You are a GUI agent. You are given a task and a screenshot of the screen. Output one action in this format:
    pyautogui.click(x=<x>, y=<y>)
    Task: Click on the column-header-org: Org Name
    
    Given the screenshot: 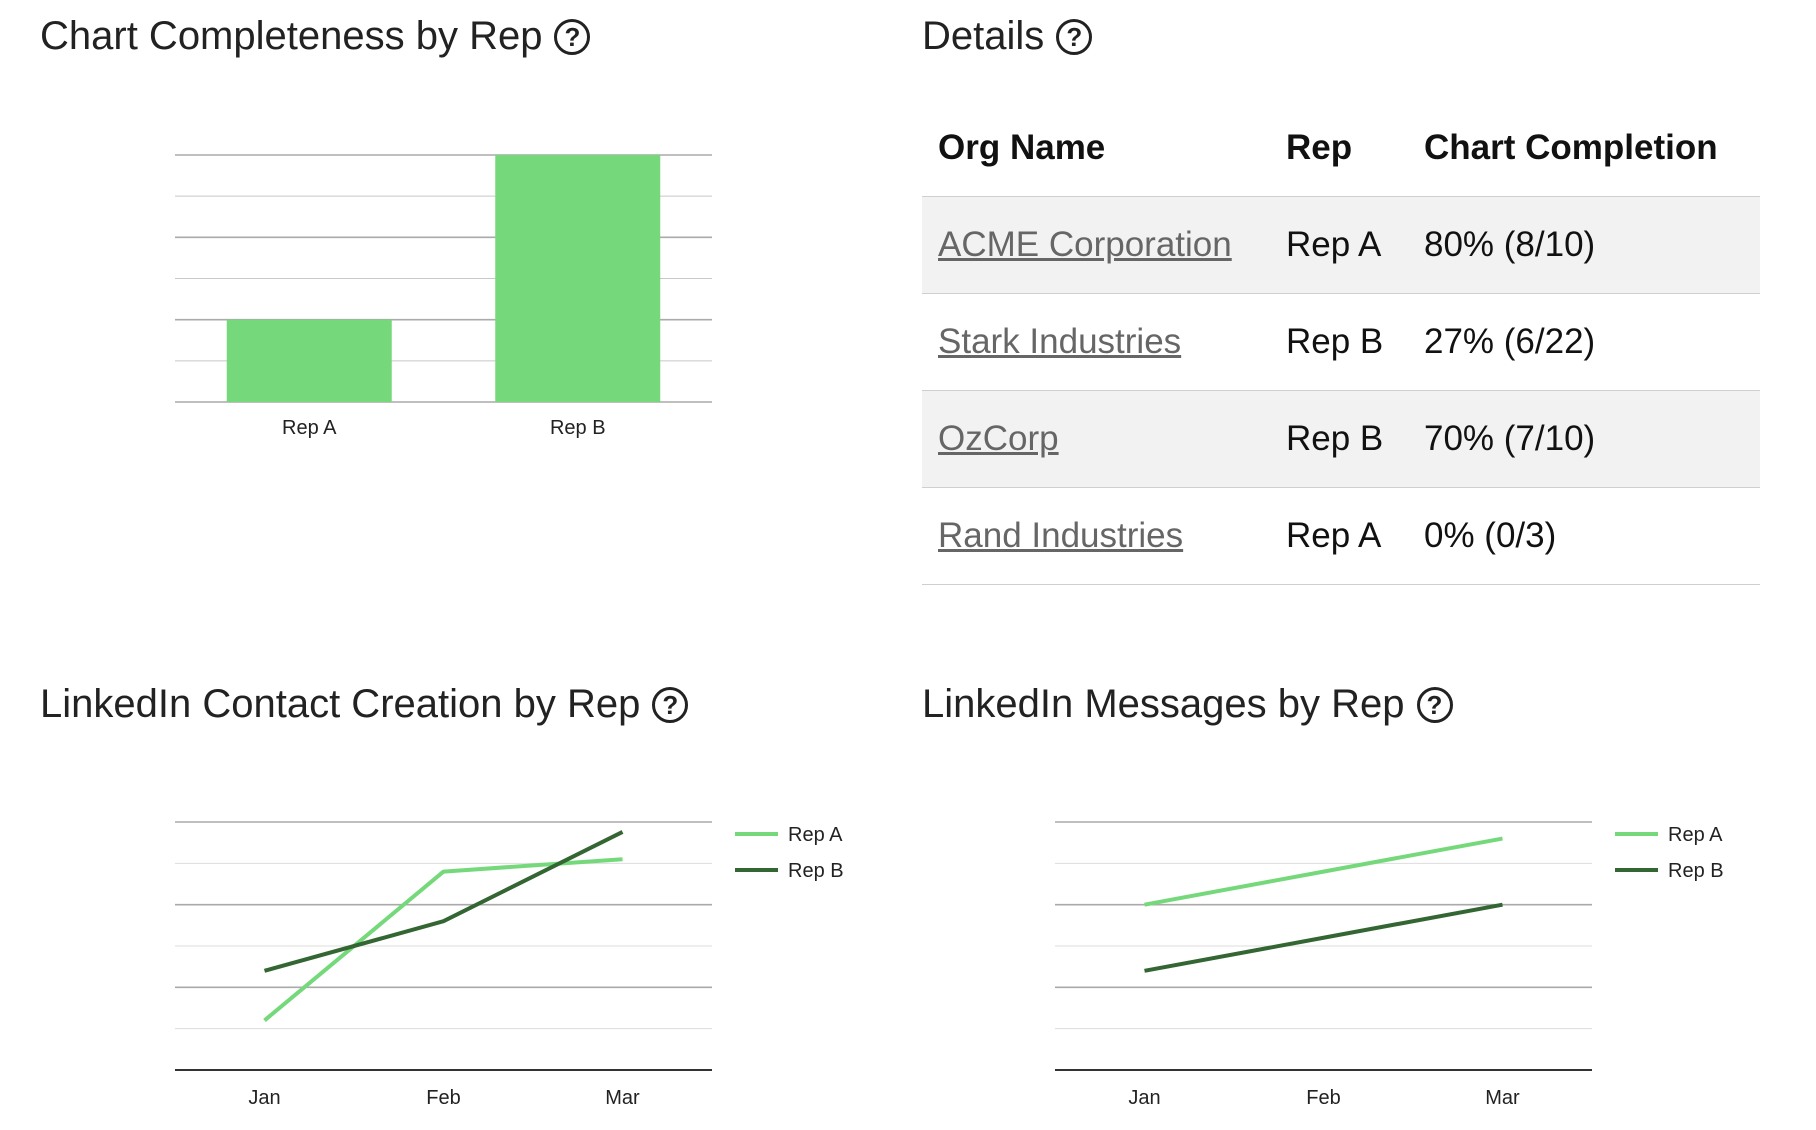 What is the action you would take?
    pyautogui.click(x=1096, y=148)
    